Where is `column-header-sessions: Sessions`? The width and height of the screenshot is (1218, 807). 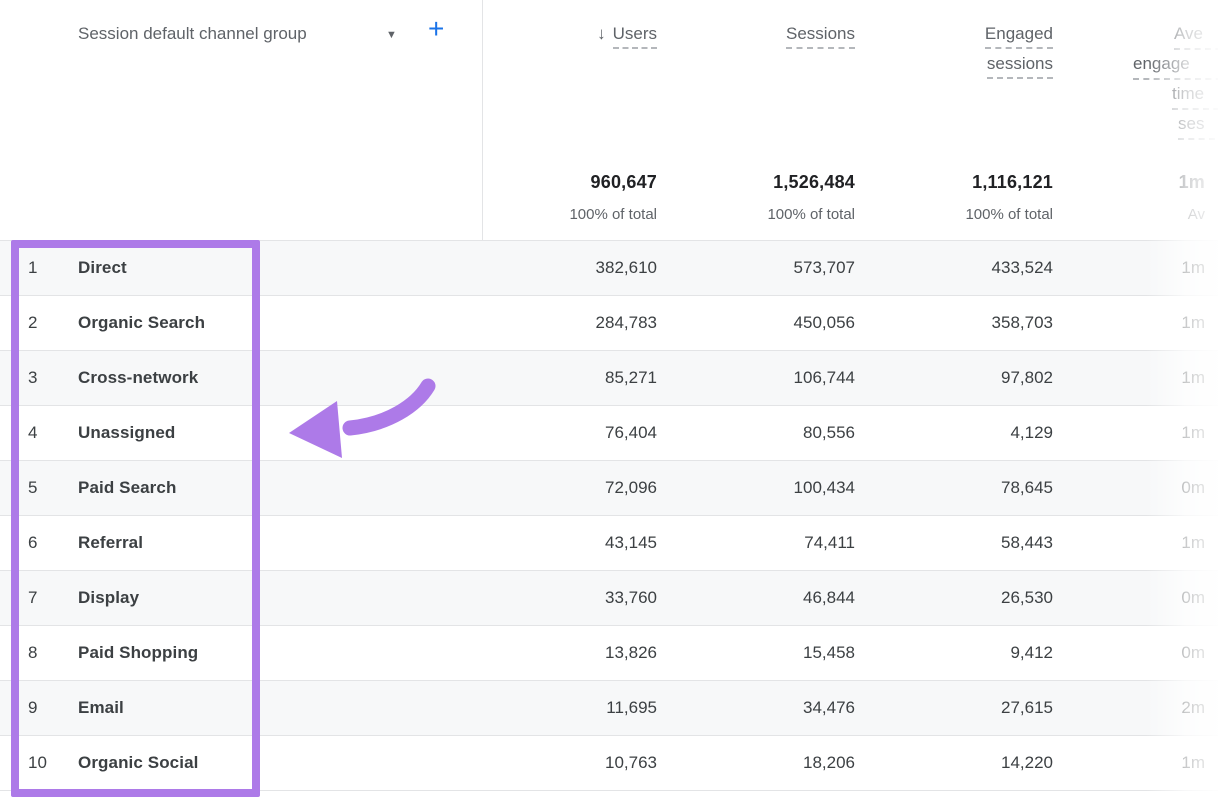 column-header-sessions: Sessions is located at coordinates (767, 36).